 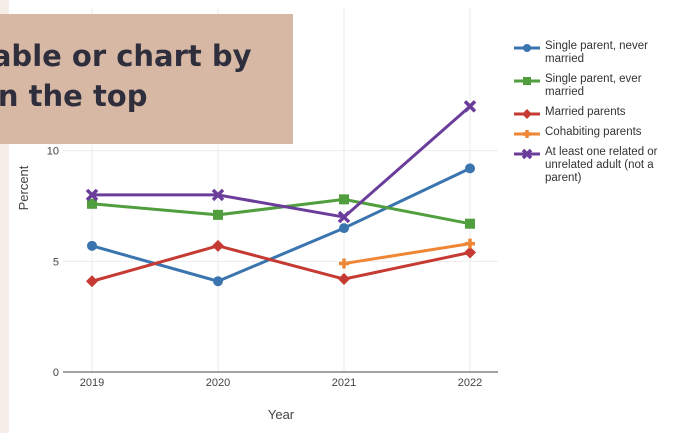 I want to click on x-tick-label: 2022, so click(x=470, y=383).